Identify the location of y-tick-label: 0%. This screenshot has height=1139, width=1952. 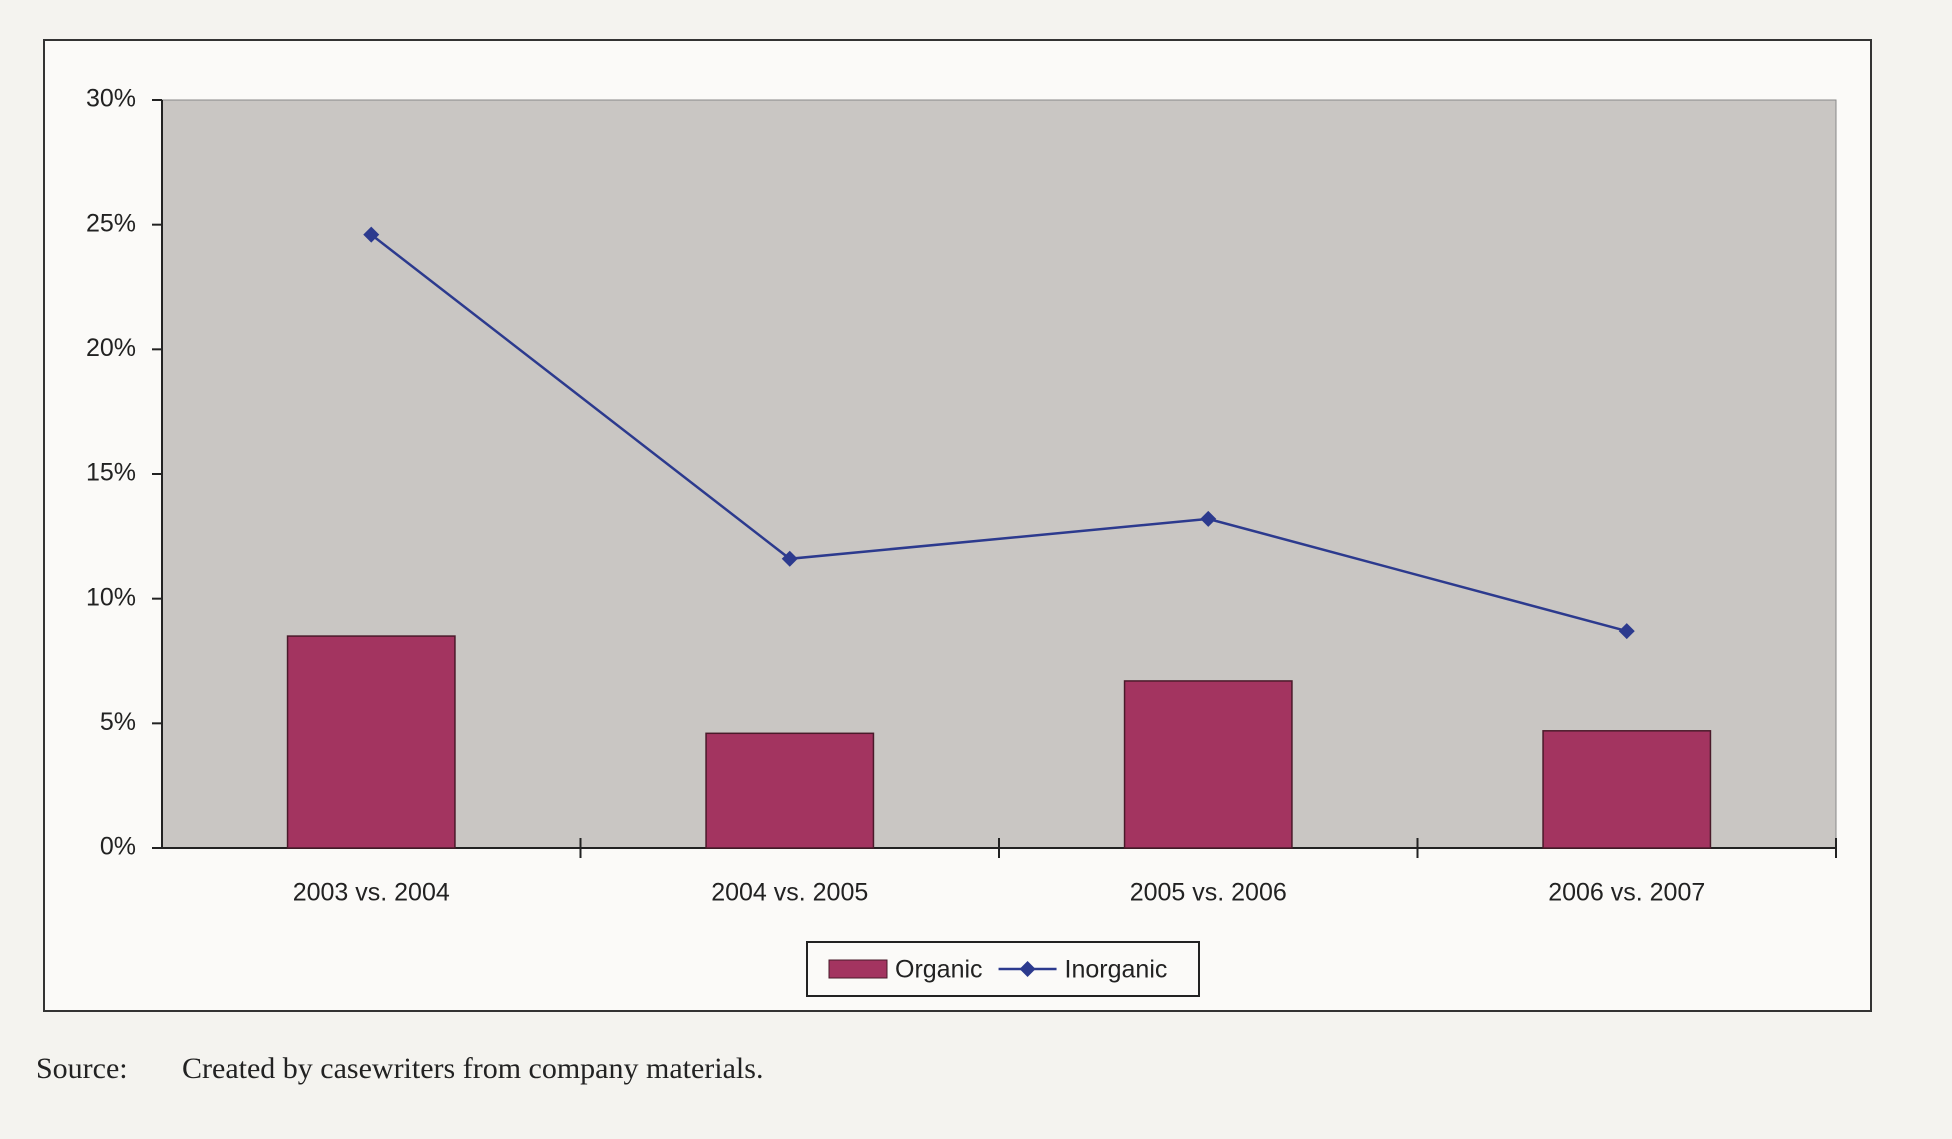
(118, 847).